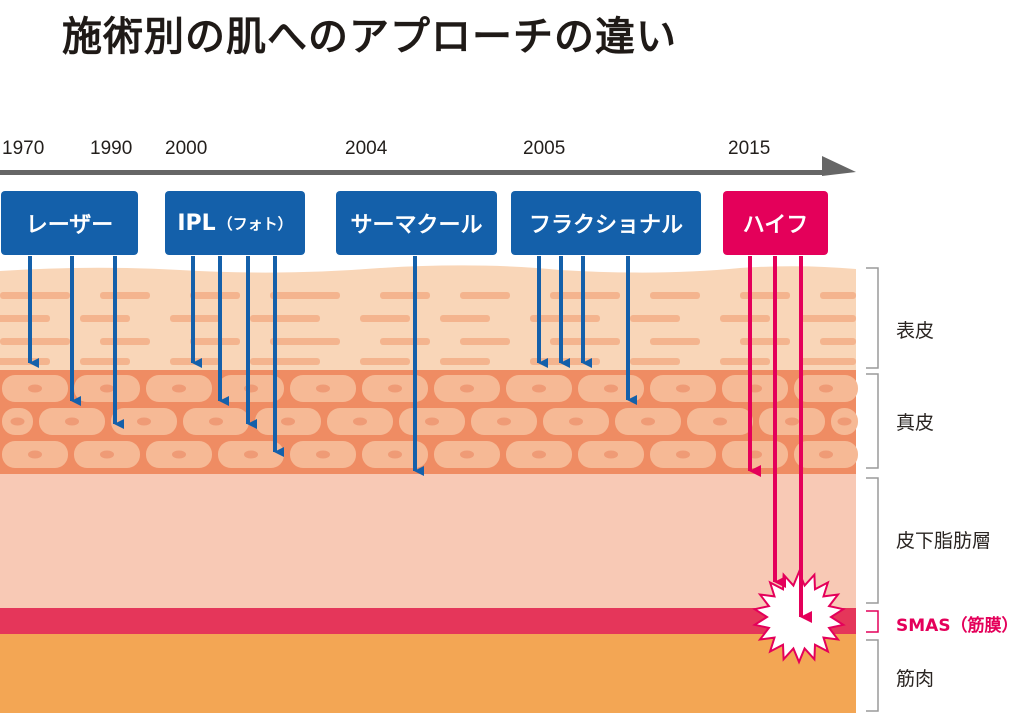 The width and height of the screenshot is (1024, 713). Describe the element at coordinates (23, 148) in the screenshot. I see `year-label-1970: 1970` at that location.